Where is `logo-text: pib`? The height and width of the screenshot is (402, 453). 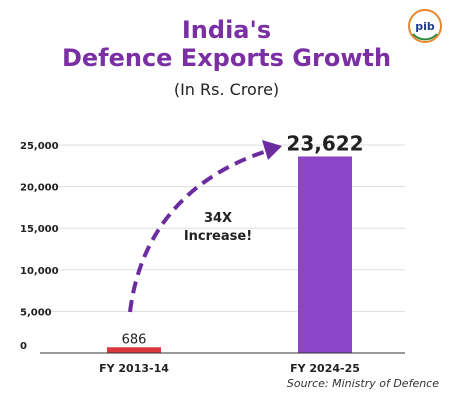
logo-text: pib is located at coordinates (425, 26).